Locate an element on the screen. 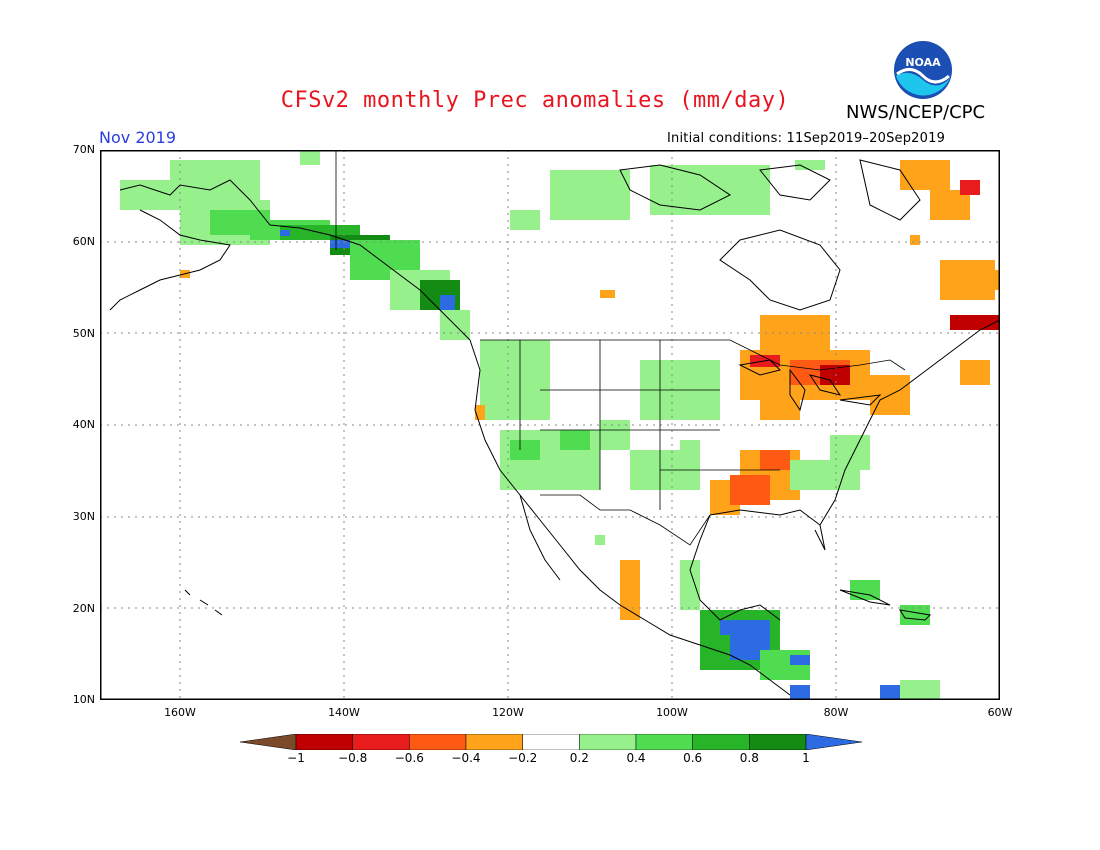 The height and width of the screenshot is (850, 1100). colorbar-tick-label: 0.8 is located at coordinates (749, 758).